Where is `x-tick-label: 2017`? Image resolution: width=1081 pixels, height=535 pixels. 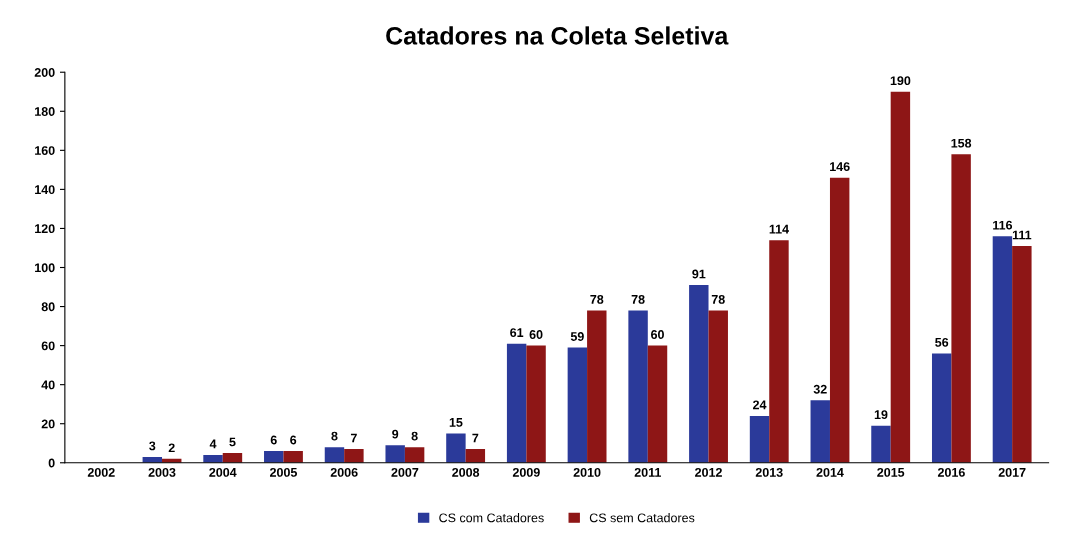 x-tick-label: 2017 is located at coordinates (1012, 472).